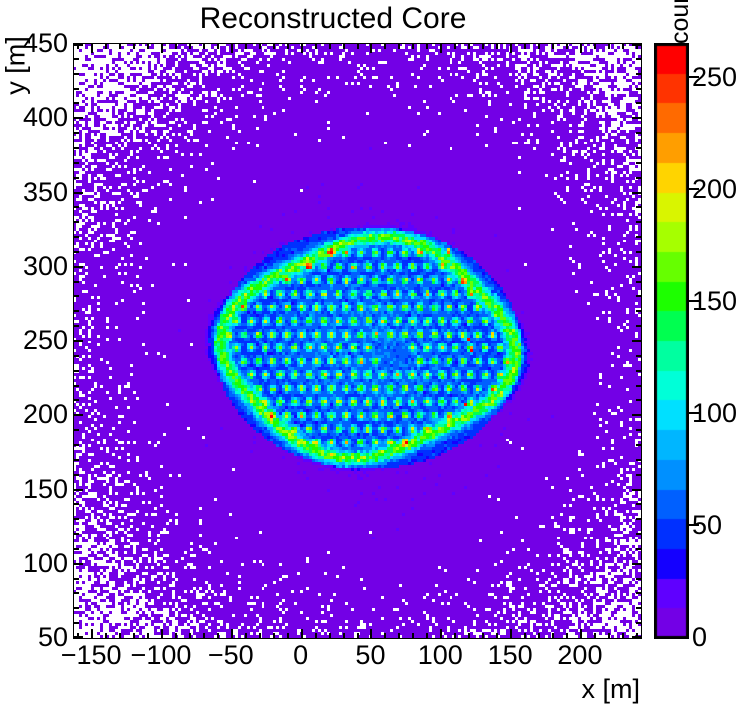 The width and height of the screenshot is (746, 722). What do you see at coordinates (45, 562) in the screenshot?
I see `y-tick-label: 100` at bounding box center [45, 562].